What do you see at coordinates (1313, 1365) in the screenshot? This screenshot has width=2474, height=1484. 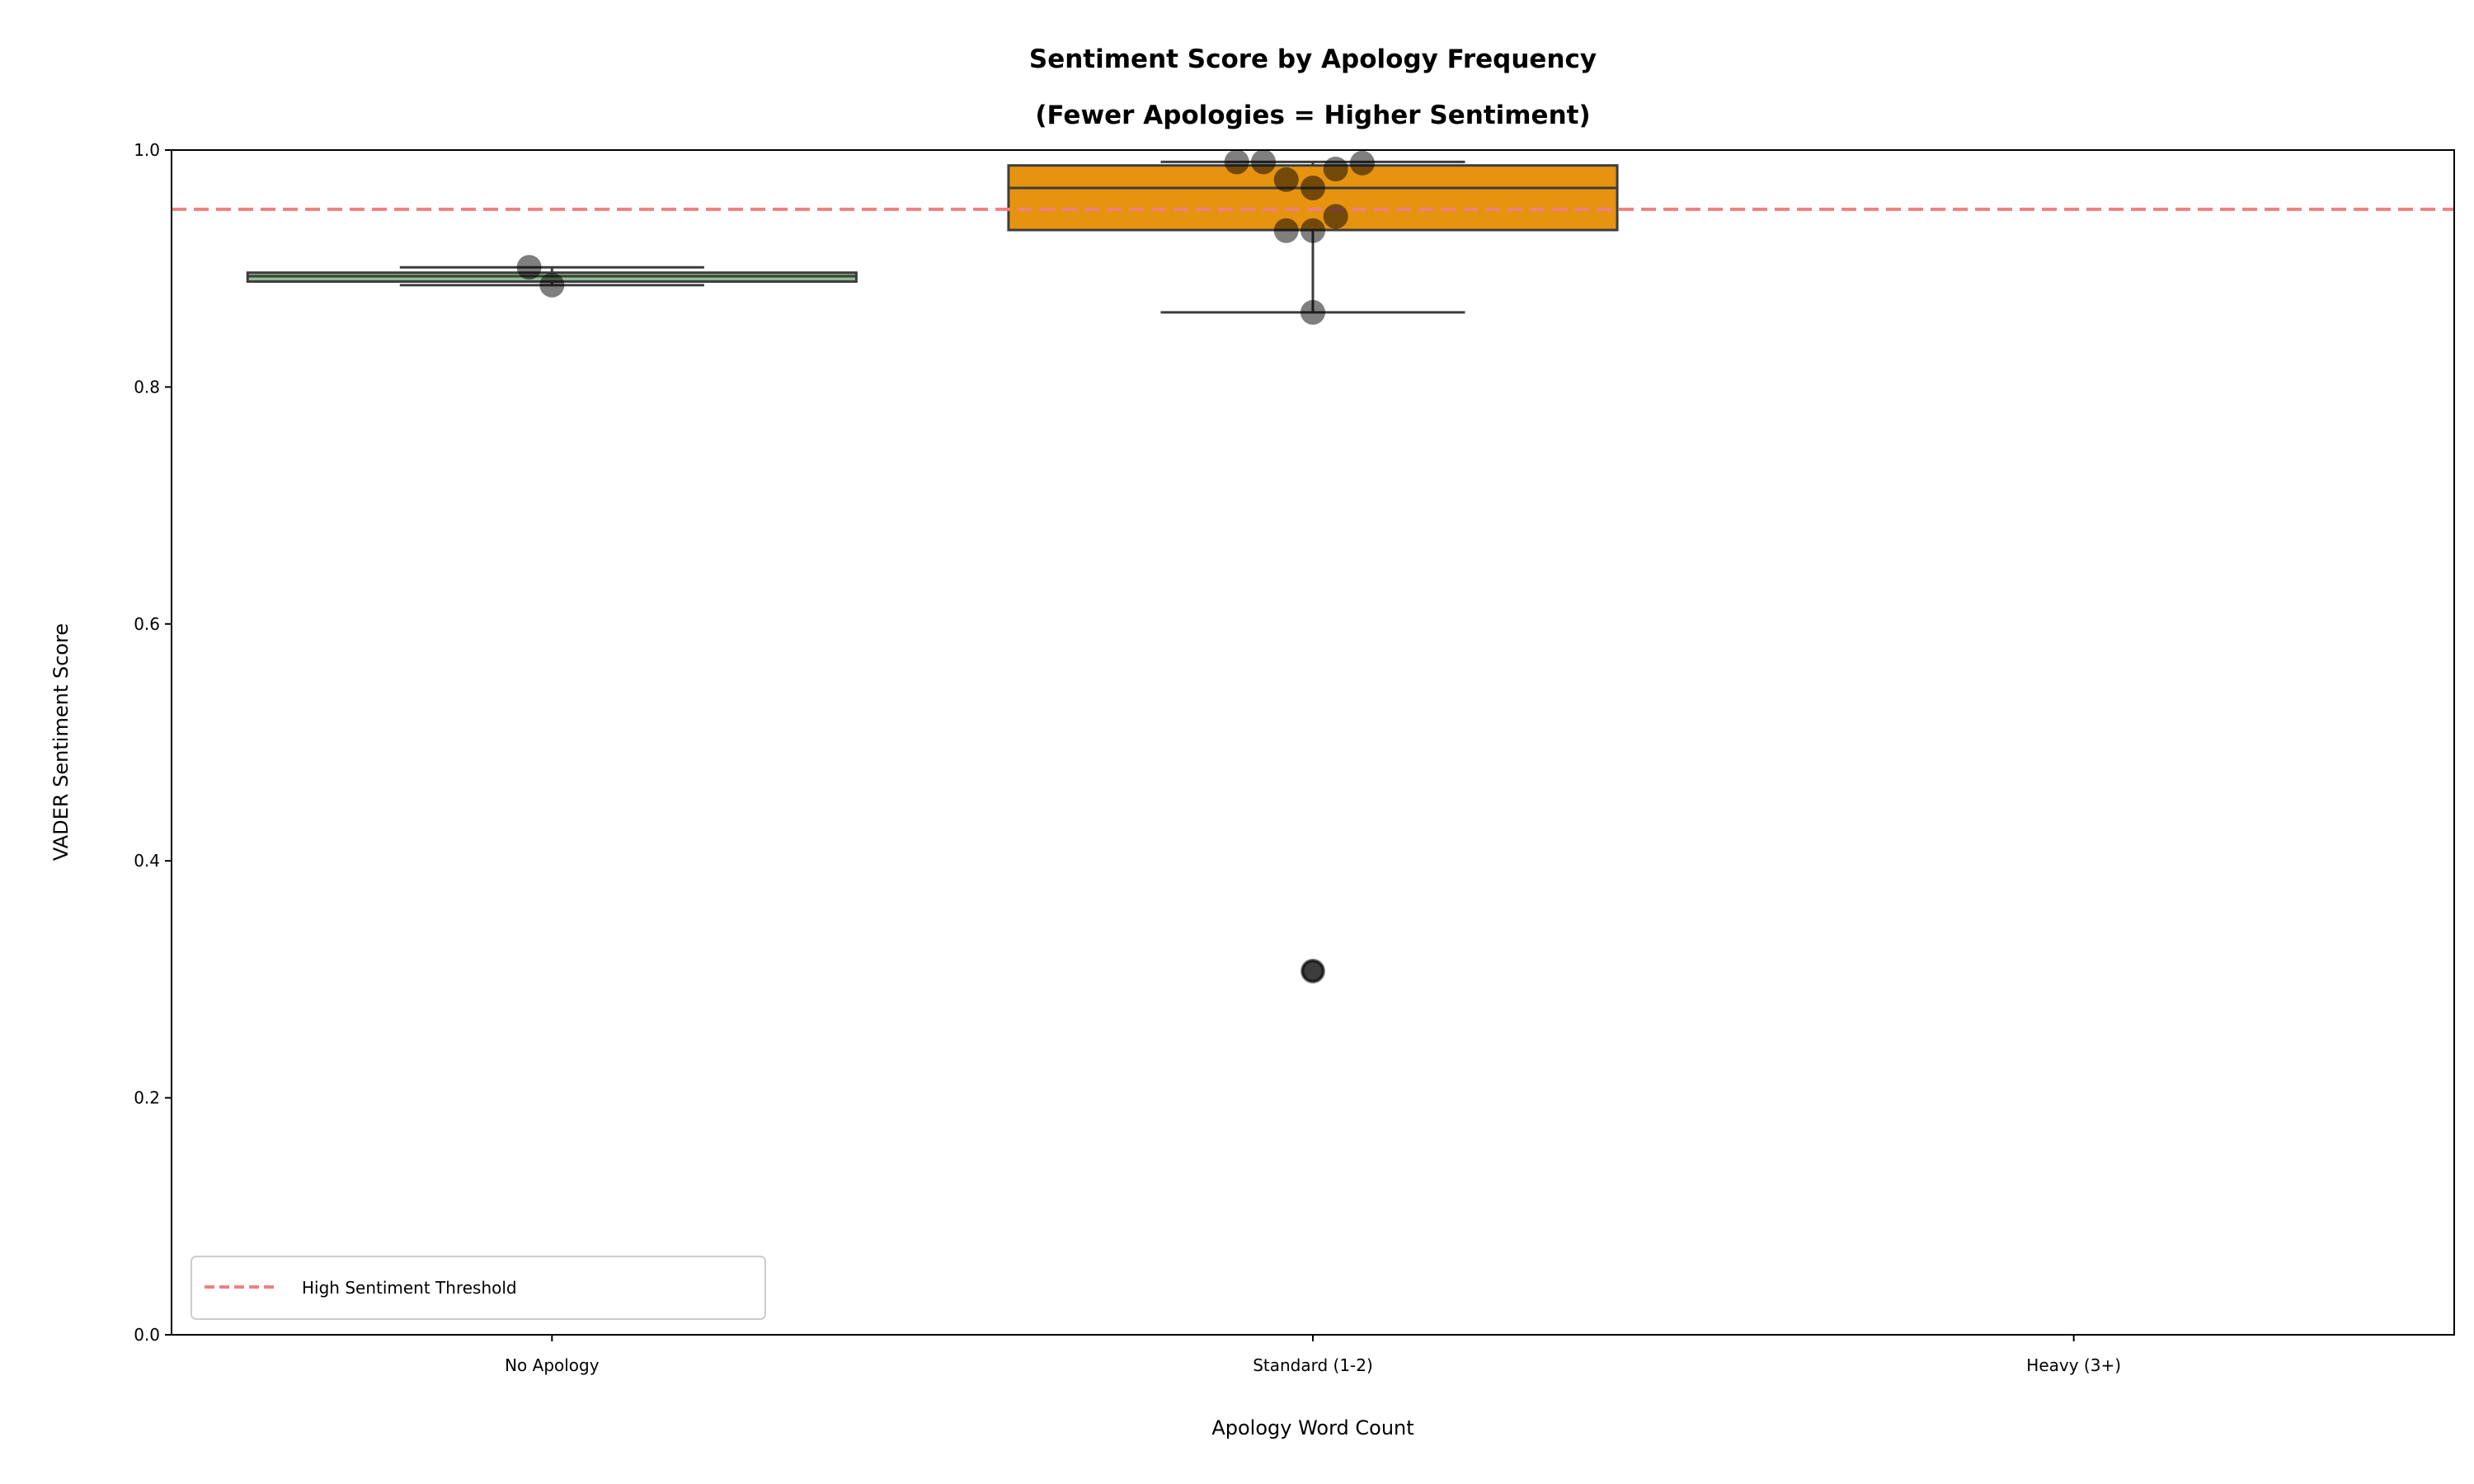 I see `x-tick-label: Standard (1-2)` at bounding box center [1313, 1365].